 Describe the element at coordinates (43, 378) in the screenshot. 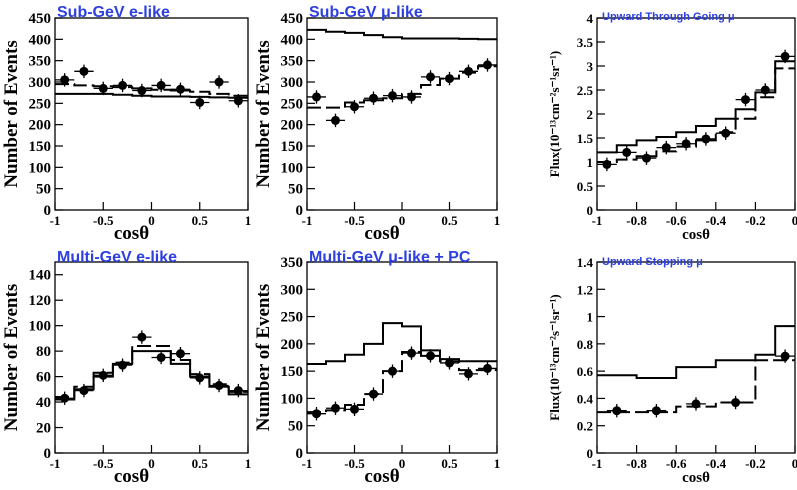

I see `y-tick-label: 60` at that location.